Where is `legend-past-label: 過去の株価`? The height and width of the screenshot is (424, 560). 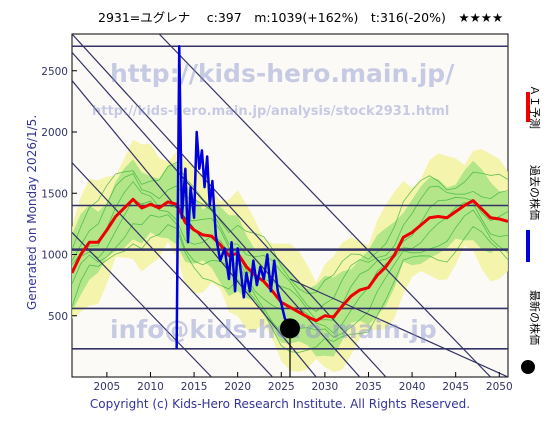
legend-past-label: 過去の株価 is located at coordinates (535, 192).